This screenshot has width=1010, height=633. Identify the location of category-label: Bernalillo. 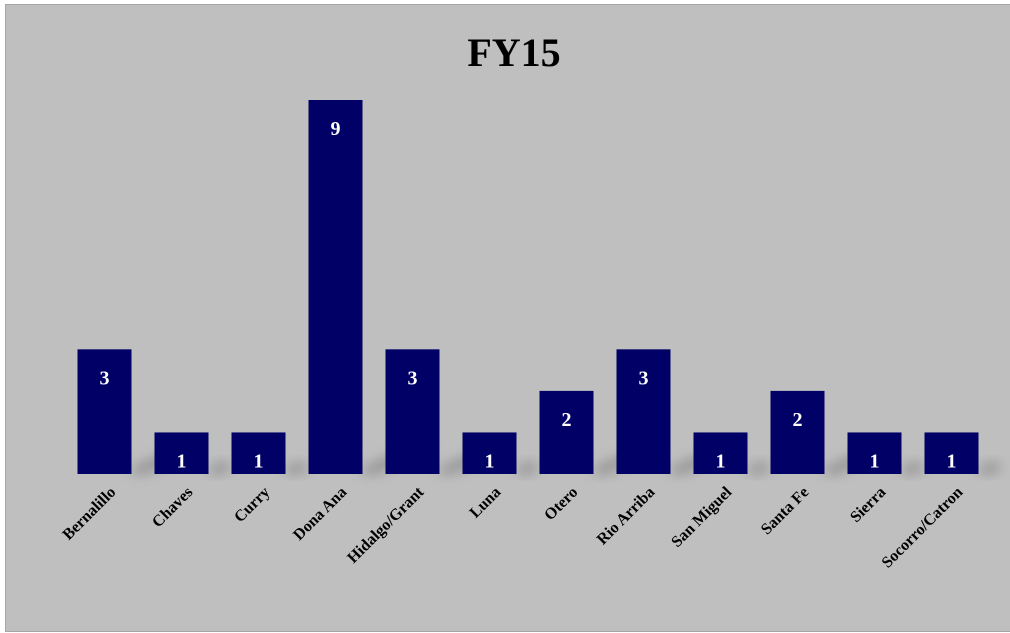
(90, 514).